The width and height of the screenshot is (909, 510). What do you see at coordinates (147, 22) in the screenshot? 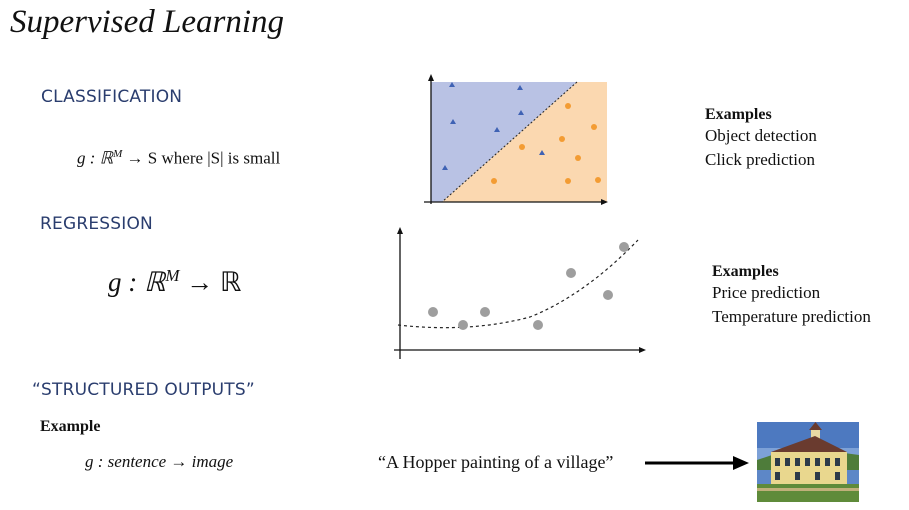
I see `slide-title: Supervised Learning` at bounding box center [147, 22].